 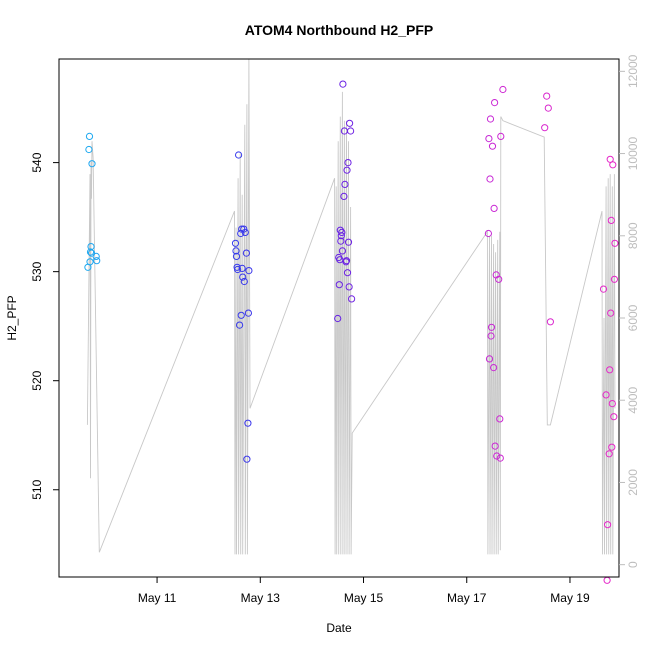 What do you see at coordinates (570, 598) in the screenshot?
I see `x-tick-label: May 19` at bounding box center [570, 598].